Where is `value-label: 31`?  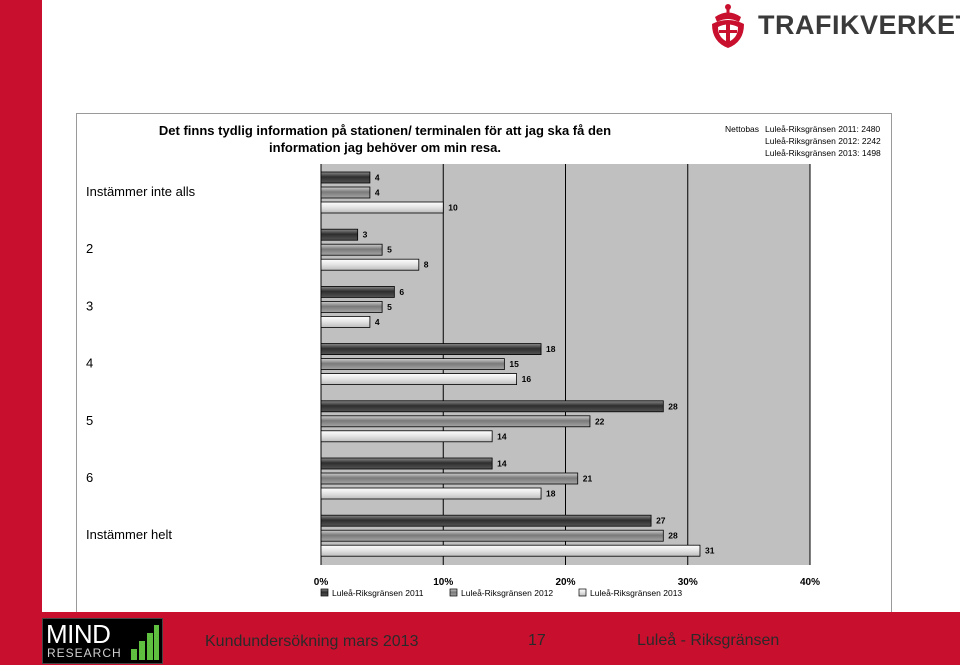
value-label: 31 is located at coordinates (710, 551).